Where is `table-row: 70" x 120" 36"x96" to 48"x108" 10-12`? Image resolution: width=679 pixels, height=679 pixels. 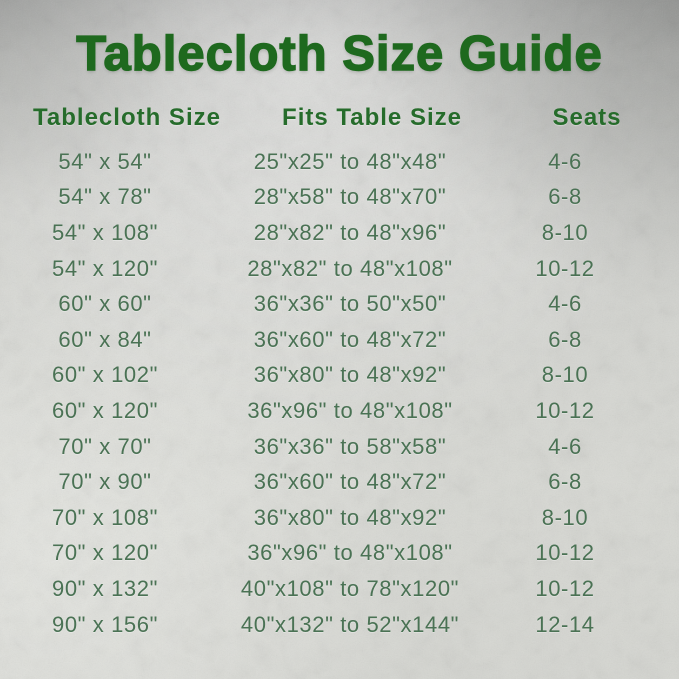
table-row: 70" x 120" 36"x96" to 48"x108" 10-12 is located at coordinates (339, 554).